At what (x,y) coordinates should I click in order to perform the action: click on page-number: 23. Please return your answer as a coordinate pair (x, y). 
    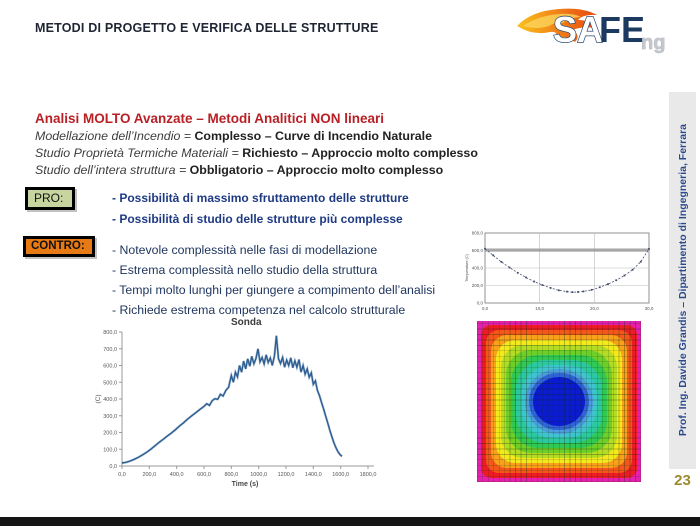
    Looking at the image, I should click on (682, 480).